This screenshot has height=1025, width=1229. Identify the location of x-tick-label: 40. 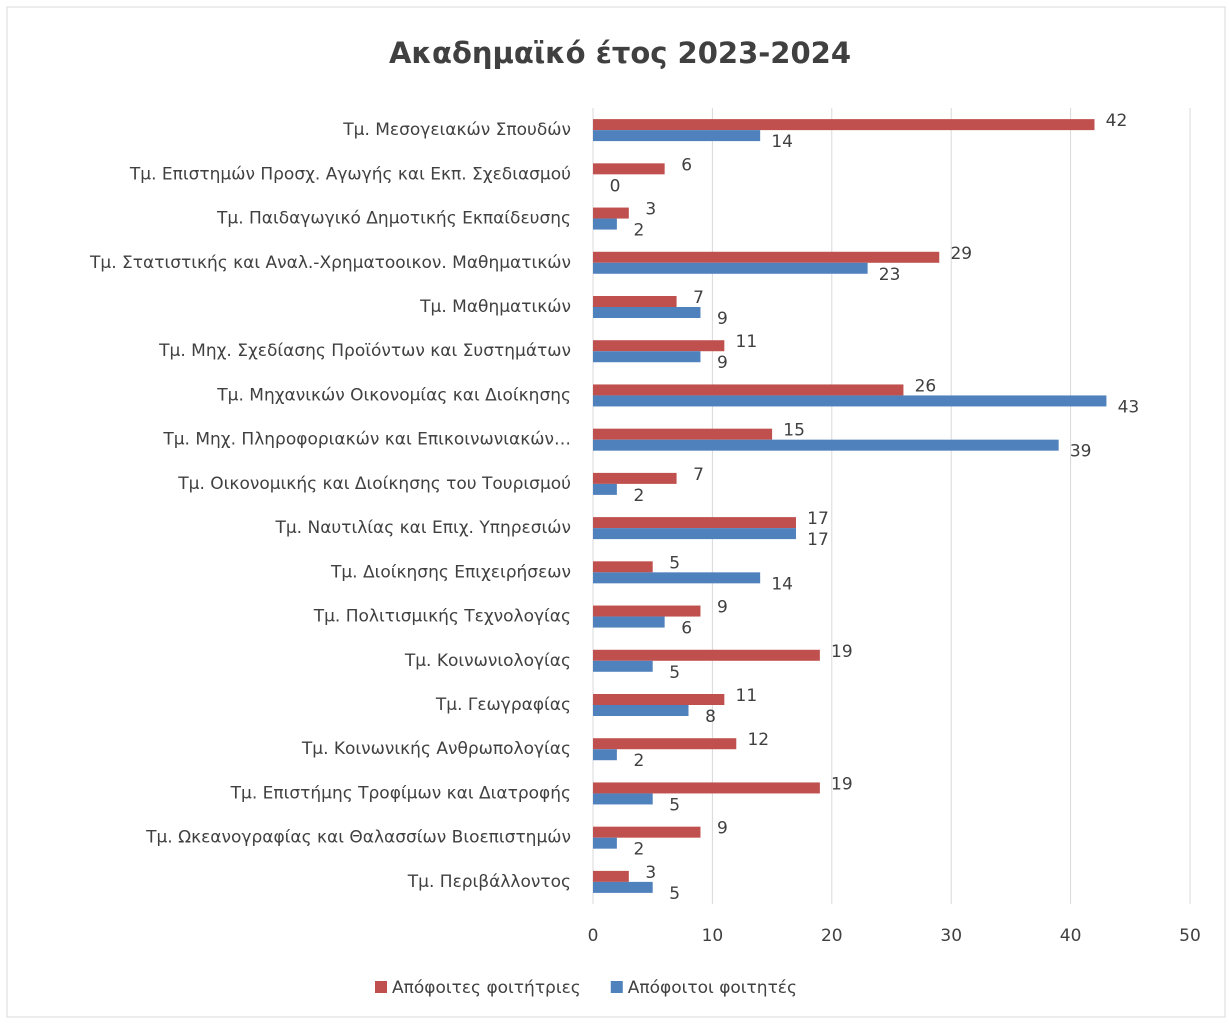
(1071, 936).